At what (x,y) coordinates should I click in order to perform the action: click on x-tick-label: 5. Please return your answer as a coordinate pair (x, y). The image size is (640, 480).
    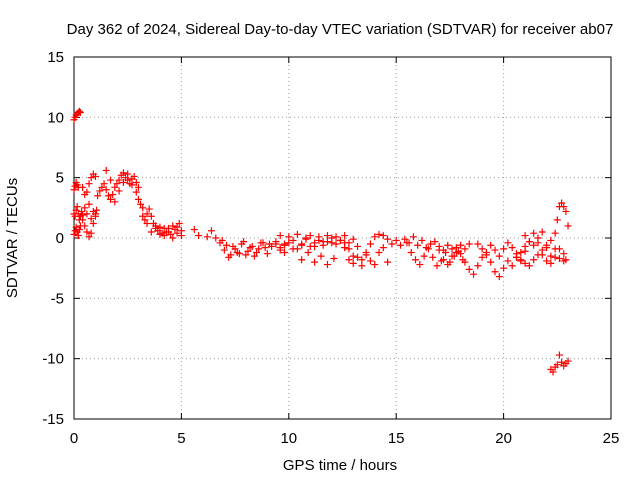
    Looking at the image, I should click on (181, 438).